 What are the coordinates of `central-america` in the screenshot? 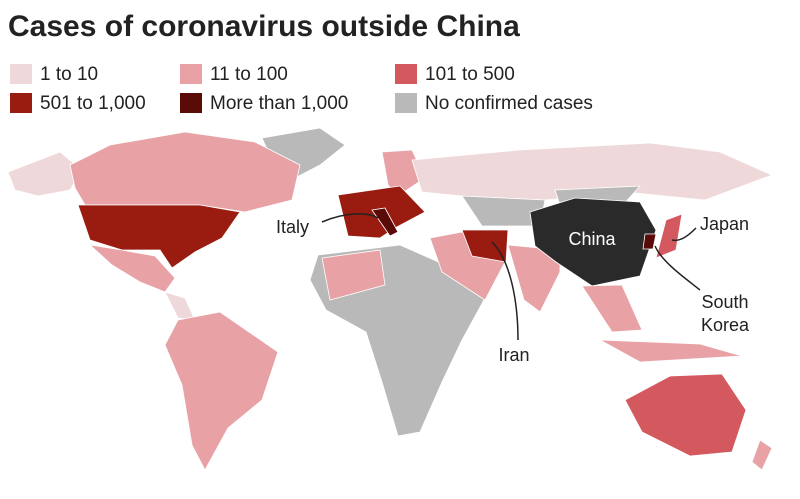 It's located at (180, 306).